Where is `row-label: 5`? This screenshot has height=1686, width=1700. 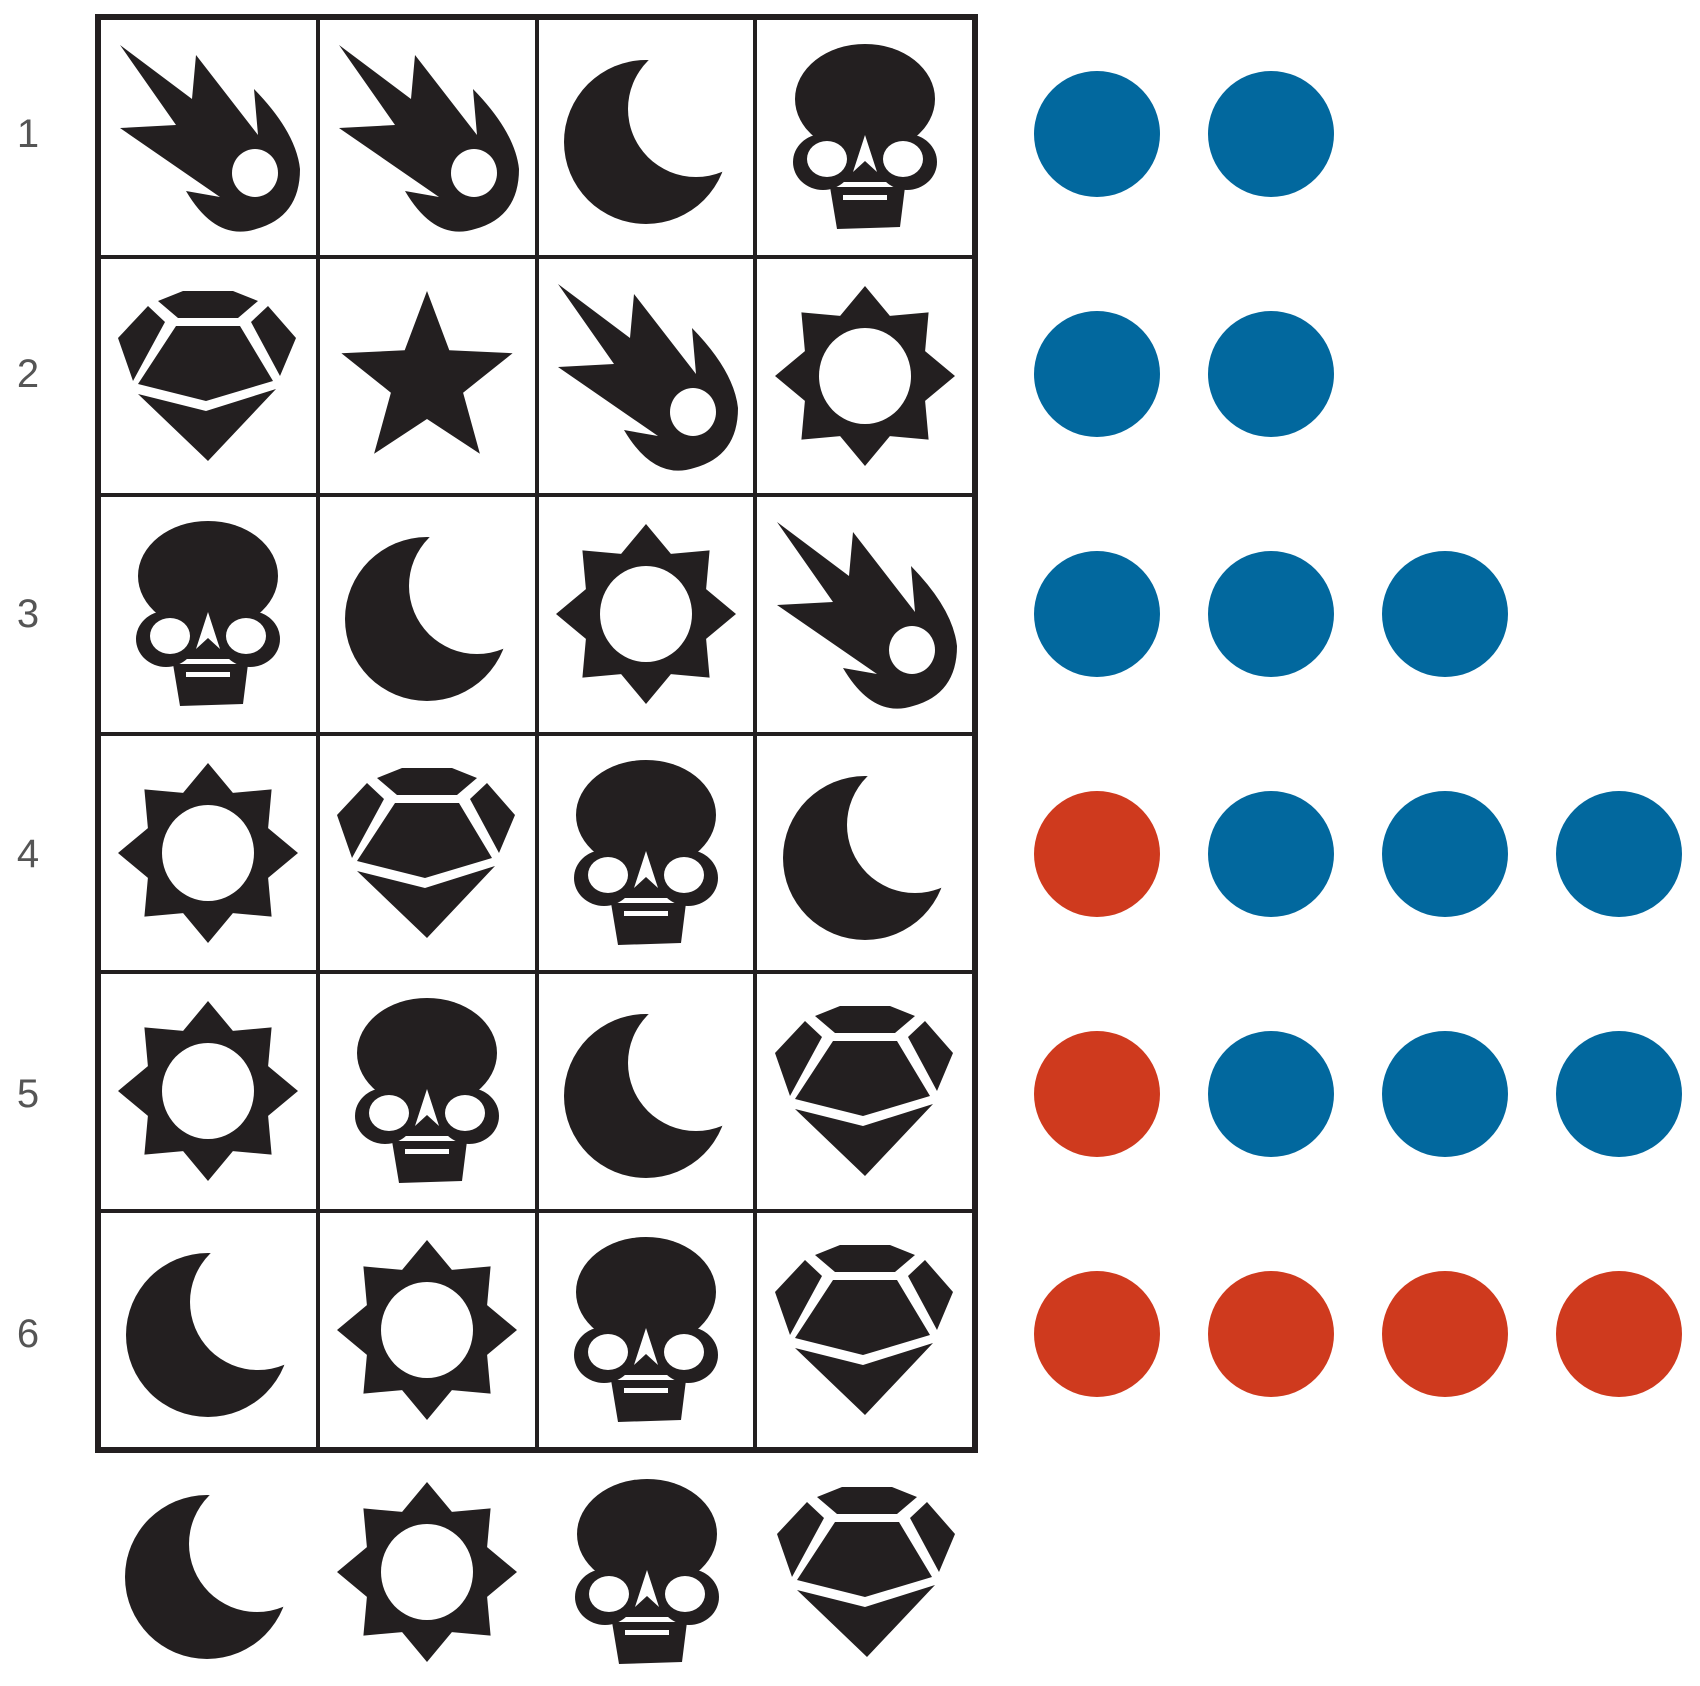 row-label: 5 is located at coordinates (28, 1094).